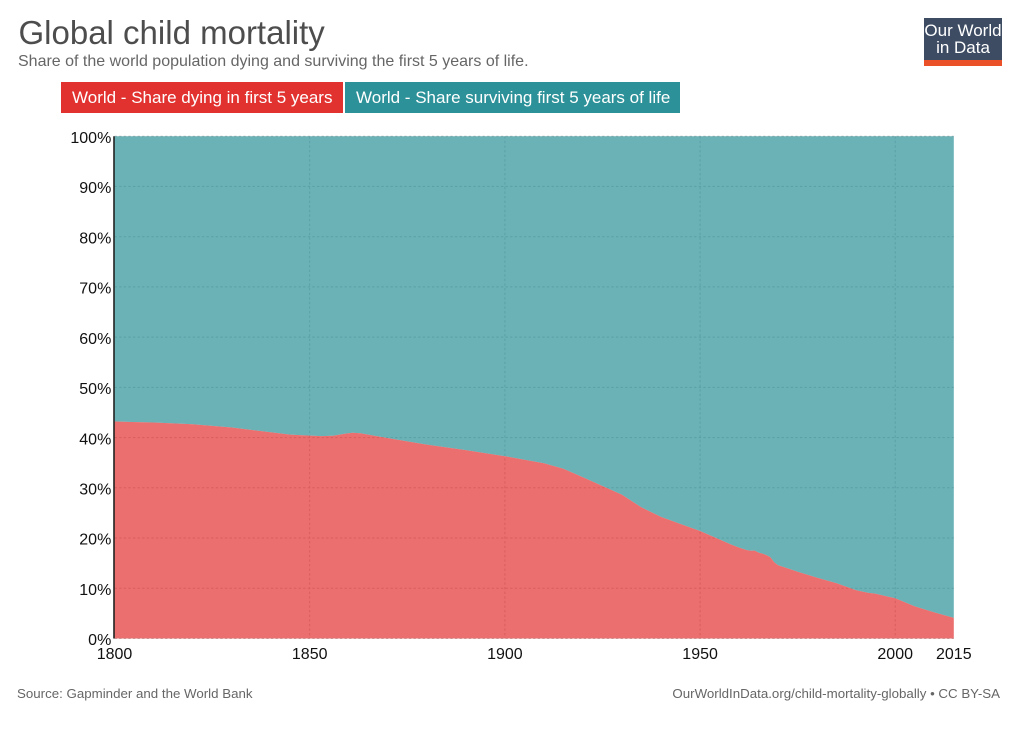 This screenshot has width=1030, height=730. Describe the element at coordinates (95, 540) in the screenshot. I see `svg-text: 20%` at that location.